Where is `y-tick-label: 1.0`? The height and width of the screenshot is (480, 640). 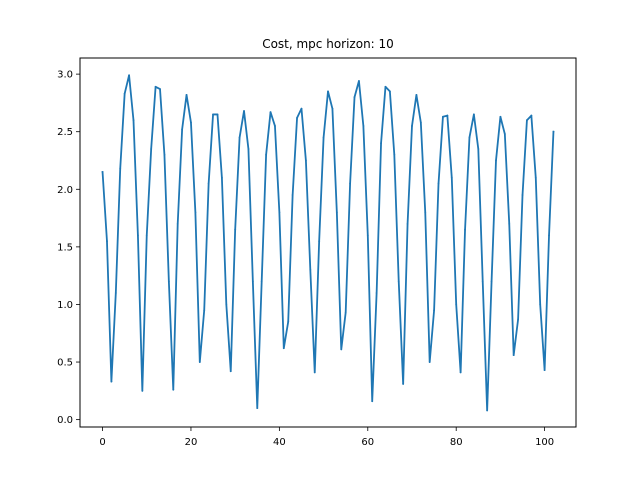
y-tick-label: 1.0 is located at coordinates (65, 305).